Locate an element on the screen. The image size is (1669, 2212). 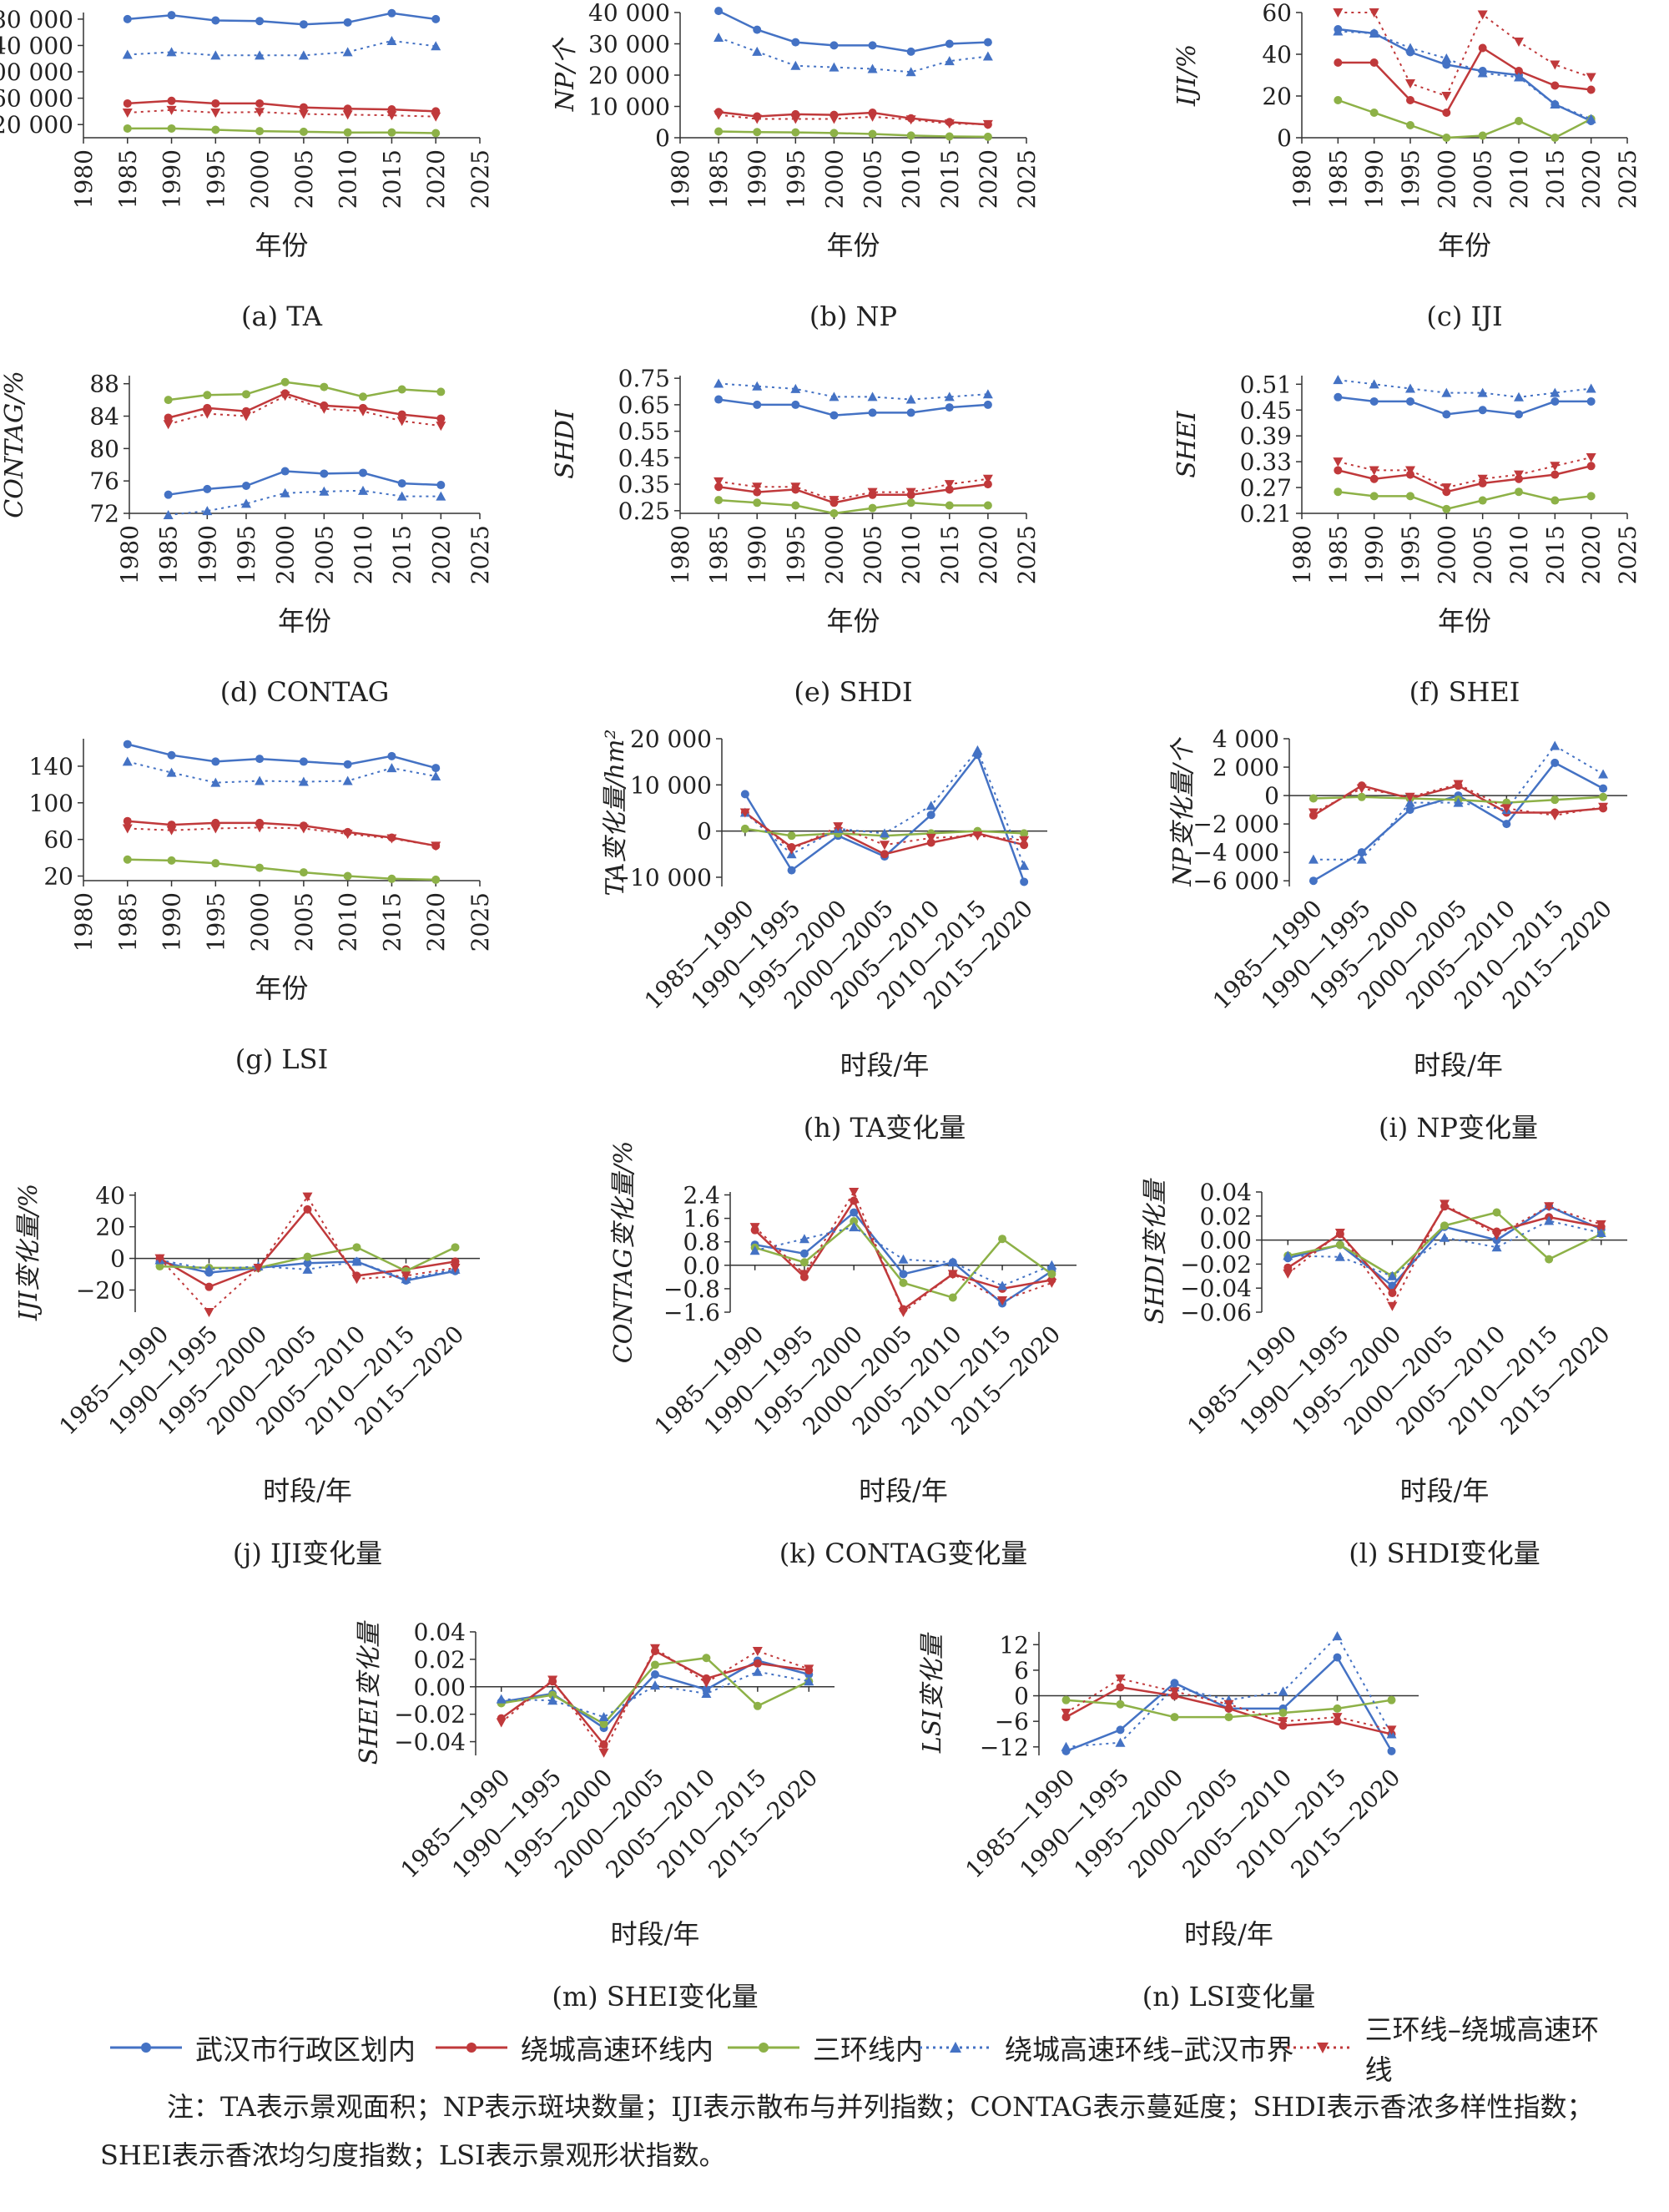
legend-swatch-circle-red is located at coordinates (471, 2048).